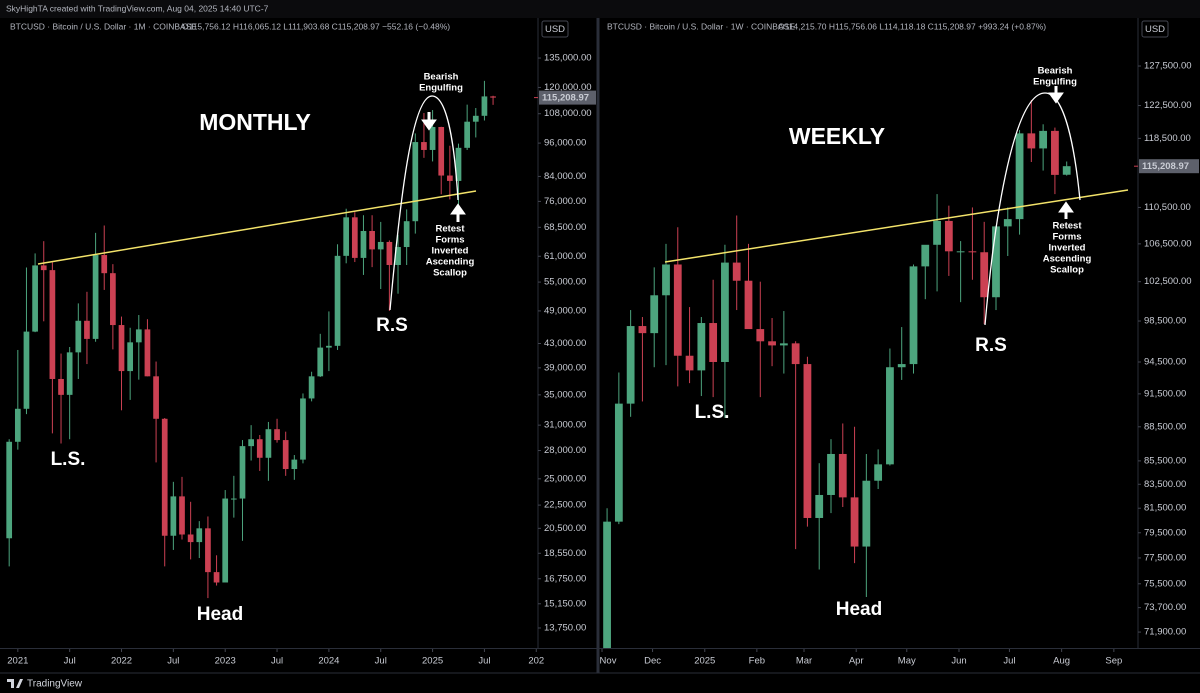 This screenshot has height=693, width=1200. What do you see at coordinates (1067, 259) in the screenshot?
I see `note-line: Ascending` at bounding box center [1067, 259].